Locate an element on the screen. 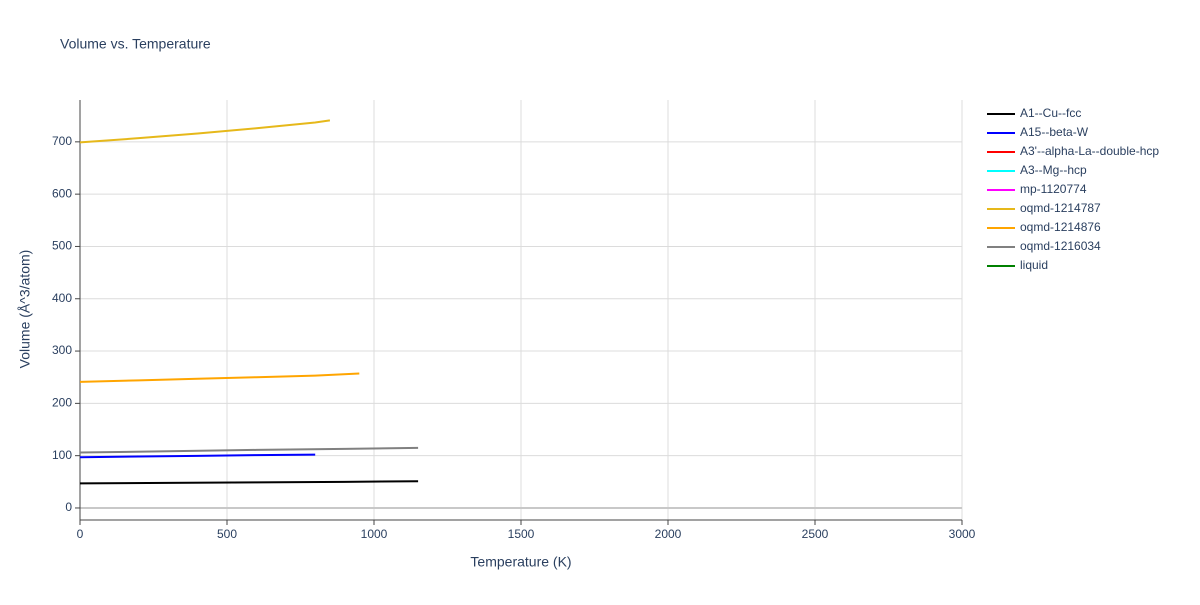 The height and width of the screenshot is (605, 1200). x-tick-label: 2500 is located at coordinates (815, 534).